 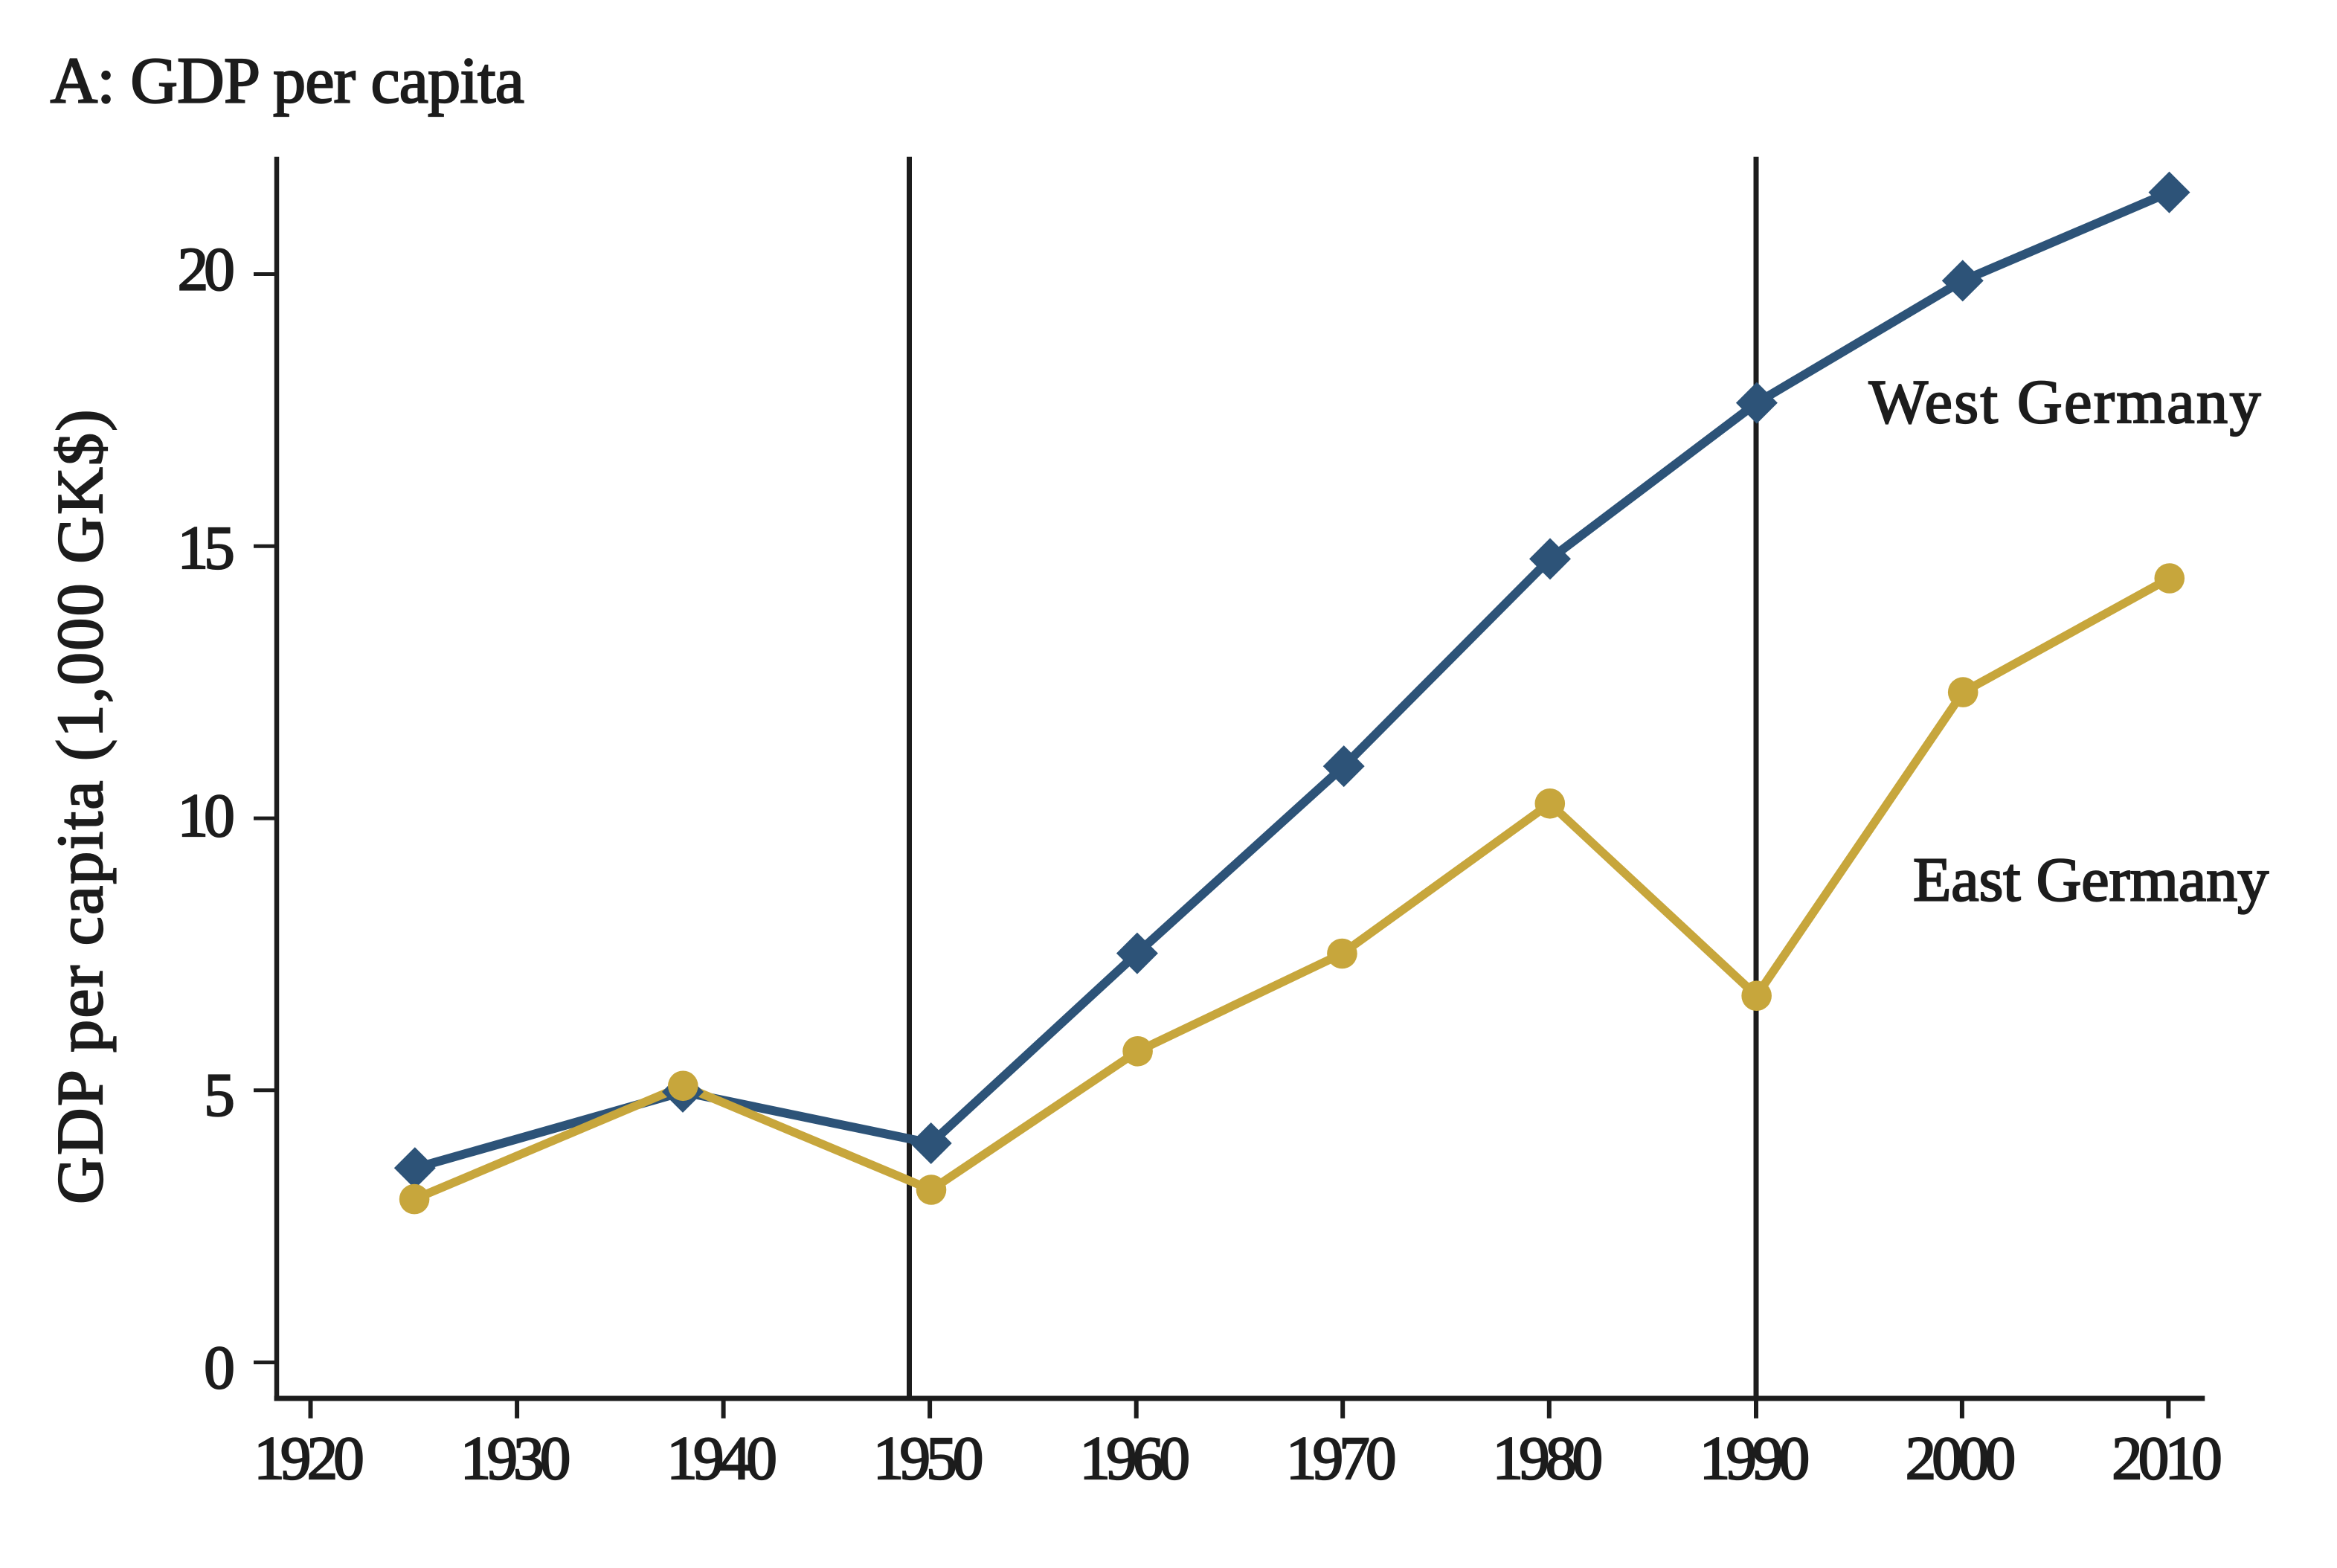 What do you see at coordinates (1546, 1458) in the screenshot?
I see `svg-text: 1980` at bounding box center [1546, 1458].